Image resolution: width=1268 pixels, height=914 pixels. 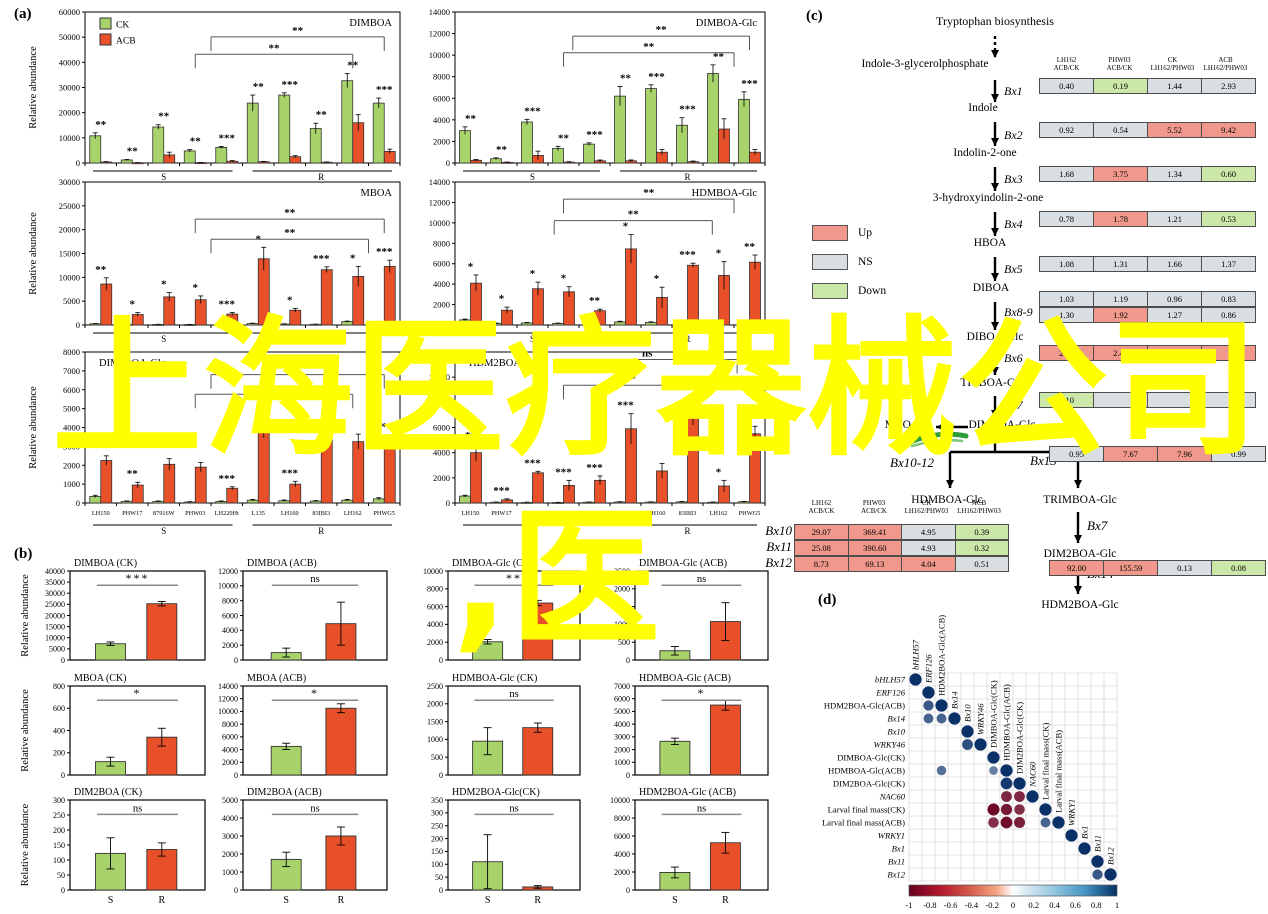 I want to click on panel-d-label: (d), so click(x=827, y=600).